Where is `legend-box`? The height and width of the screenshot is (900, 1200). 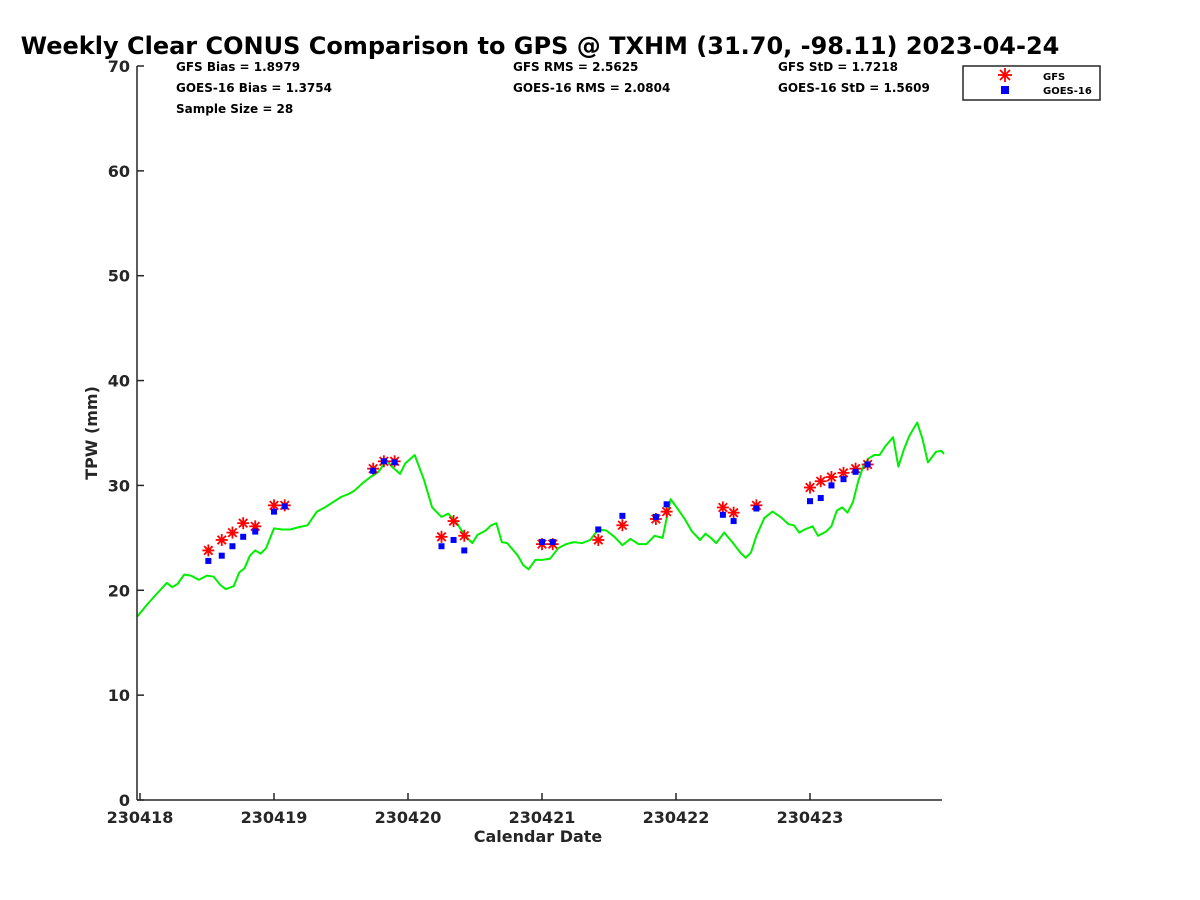 legend-box is located at coordinates (1031, 83).